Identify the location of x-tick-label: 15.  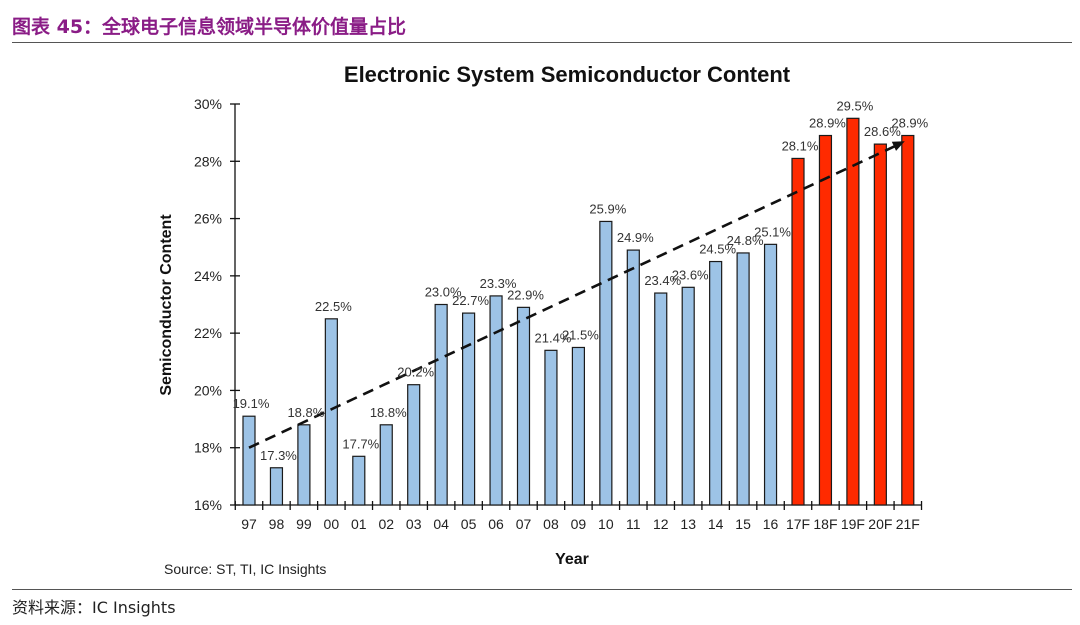
(743, 524).